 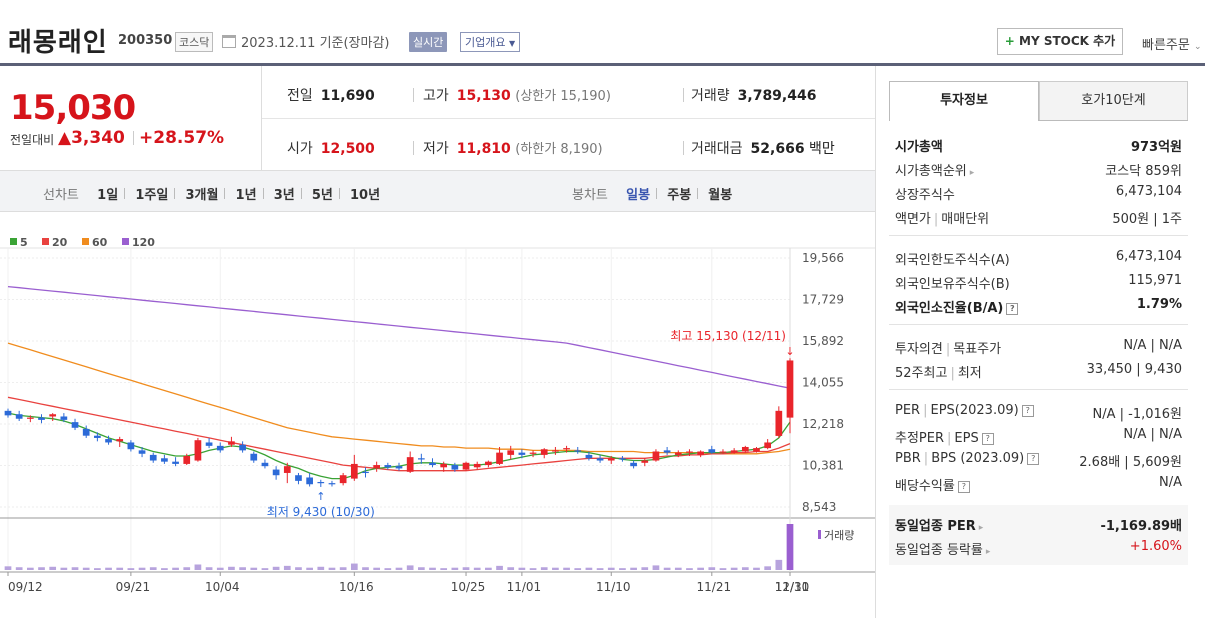 What do you see at coordinates (436, 149) in the screenshot?
I see `stat-label: 저가` at bounding box center [436, 149].